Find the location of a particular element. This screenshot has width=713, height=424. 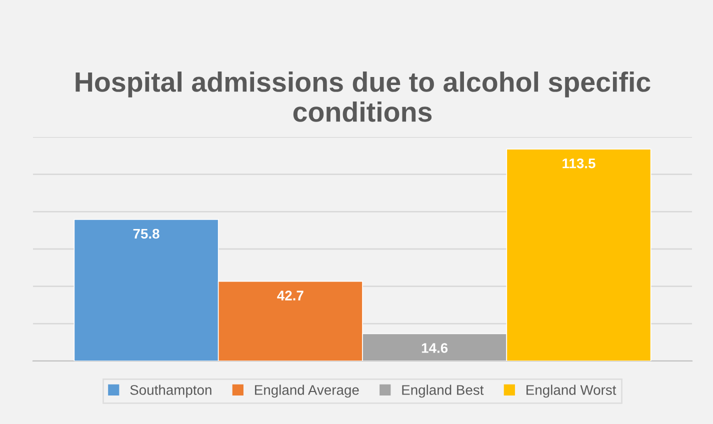

legend-label: England Worst is located at coordinates (571, 391).